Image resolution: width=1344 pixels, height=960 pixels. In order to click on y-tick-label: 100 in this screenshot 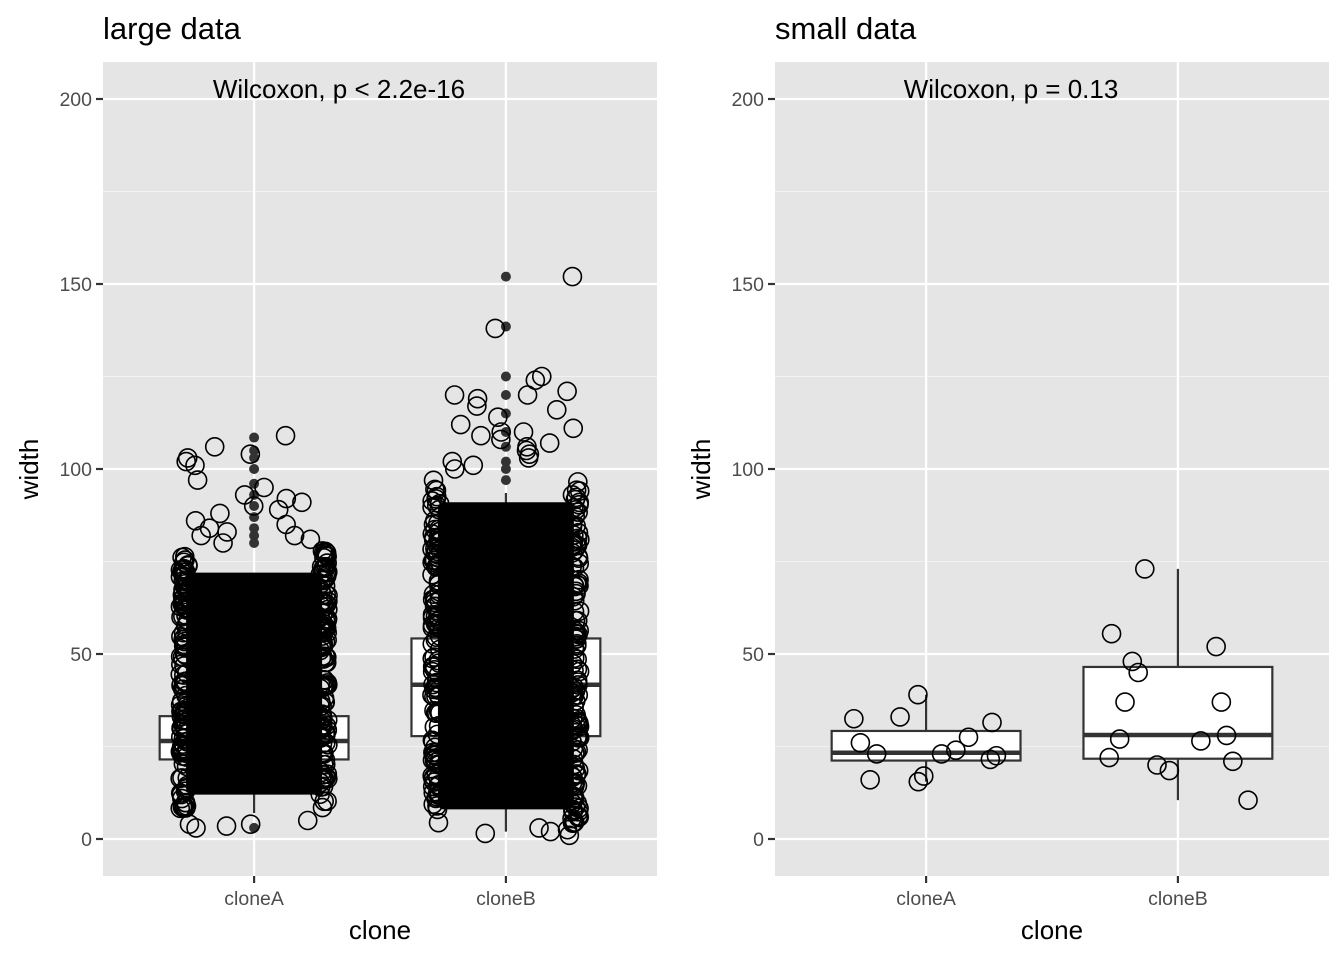, I will do `click(75, 470)`.